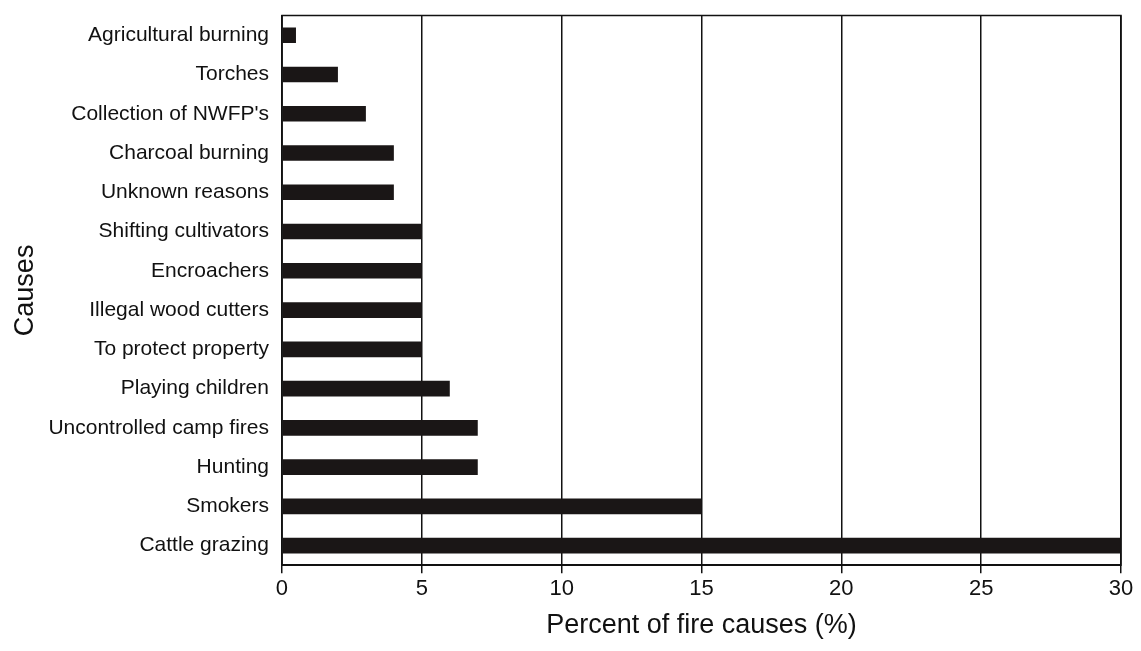  What do you see at coordinates (210, 269) in the screenshot?
I see `y-tick-label: Encroachers` at bounding box center [210, 269].